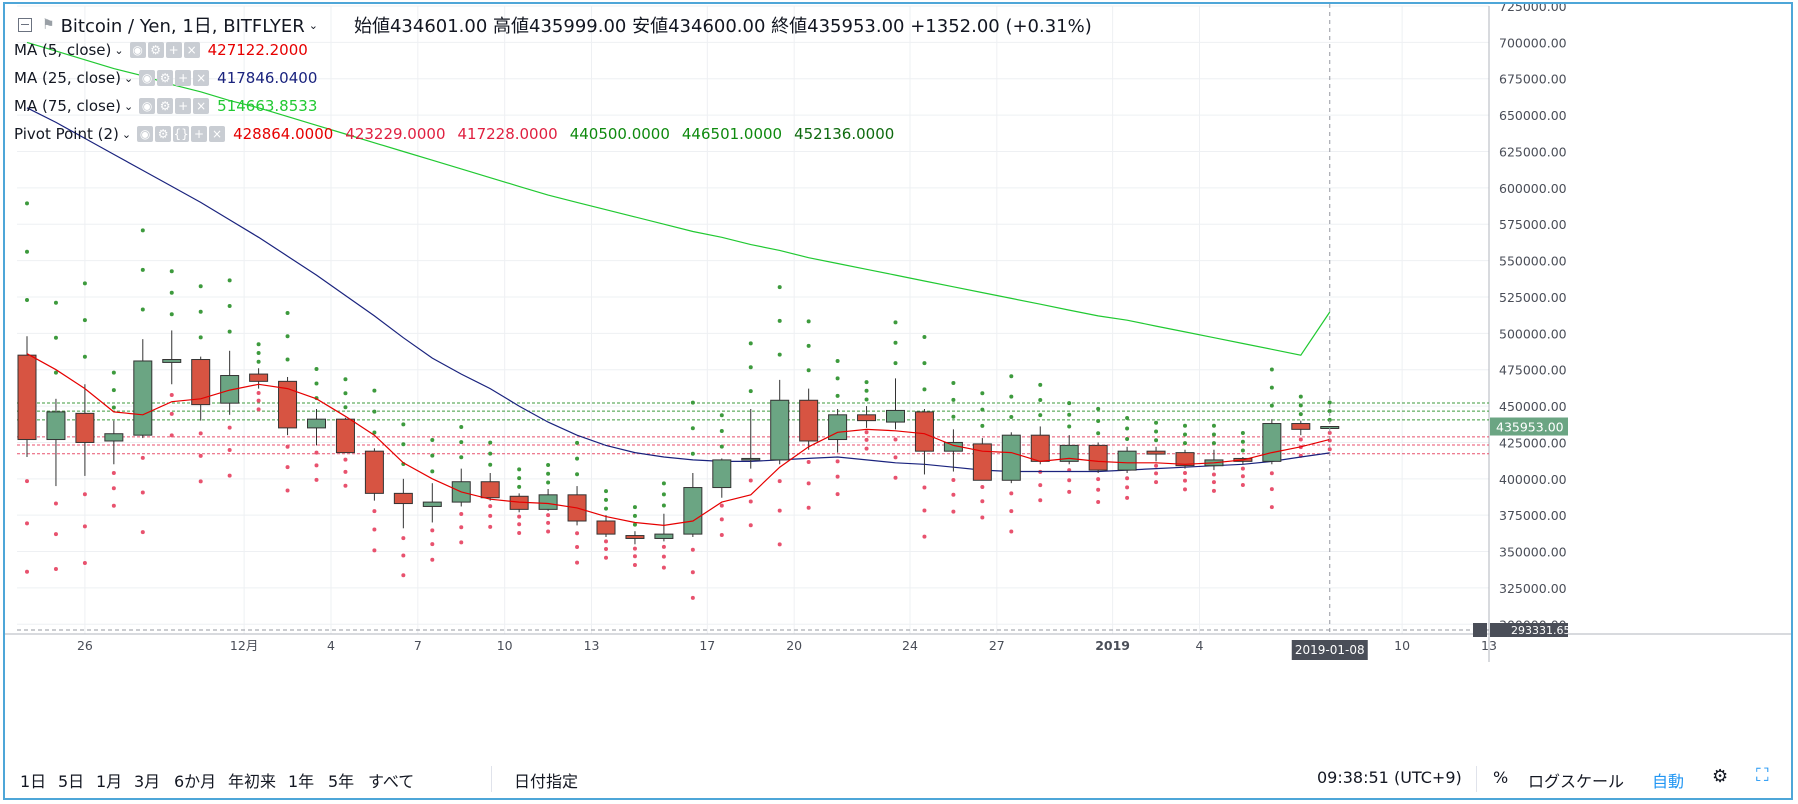 This screenshot has height=804, width=1798. Describe the element at coordinates (1668, 781) in the screenshot. I see `auto-scale-toggle: 自動` at that location.